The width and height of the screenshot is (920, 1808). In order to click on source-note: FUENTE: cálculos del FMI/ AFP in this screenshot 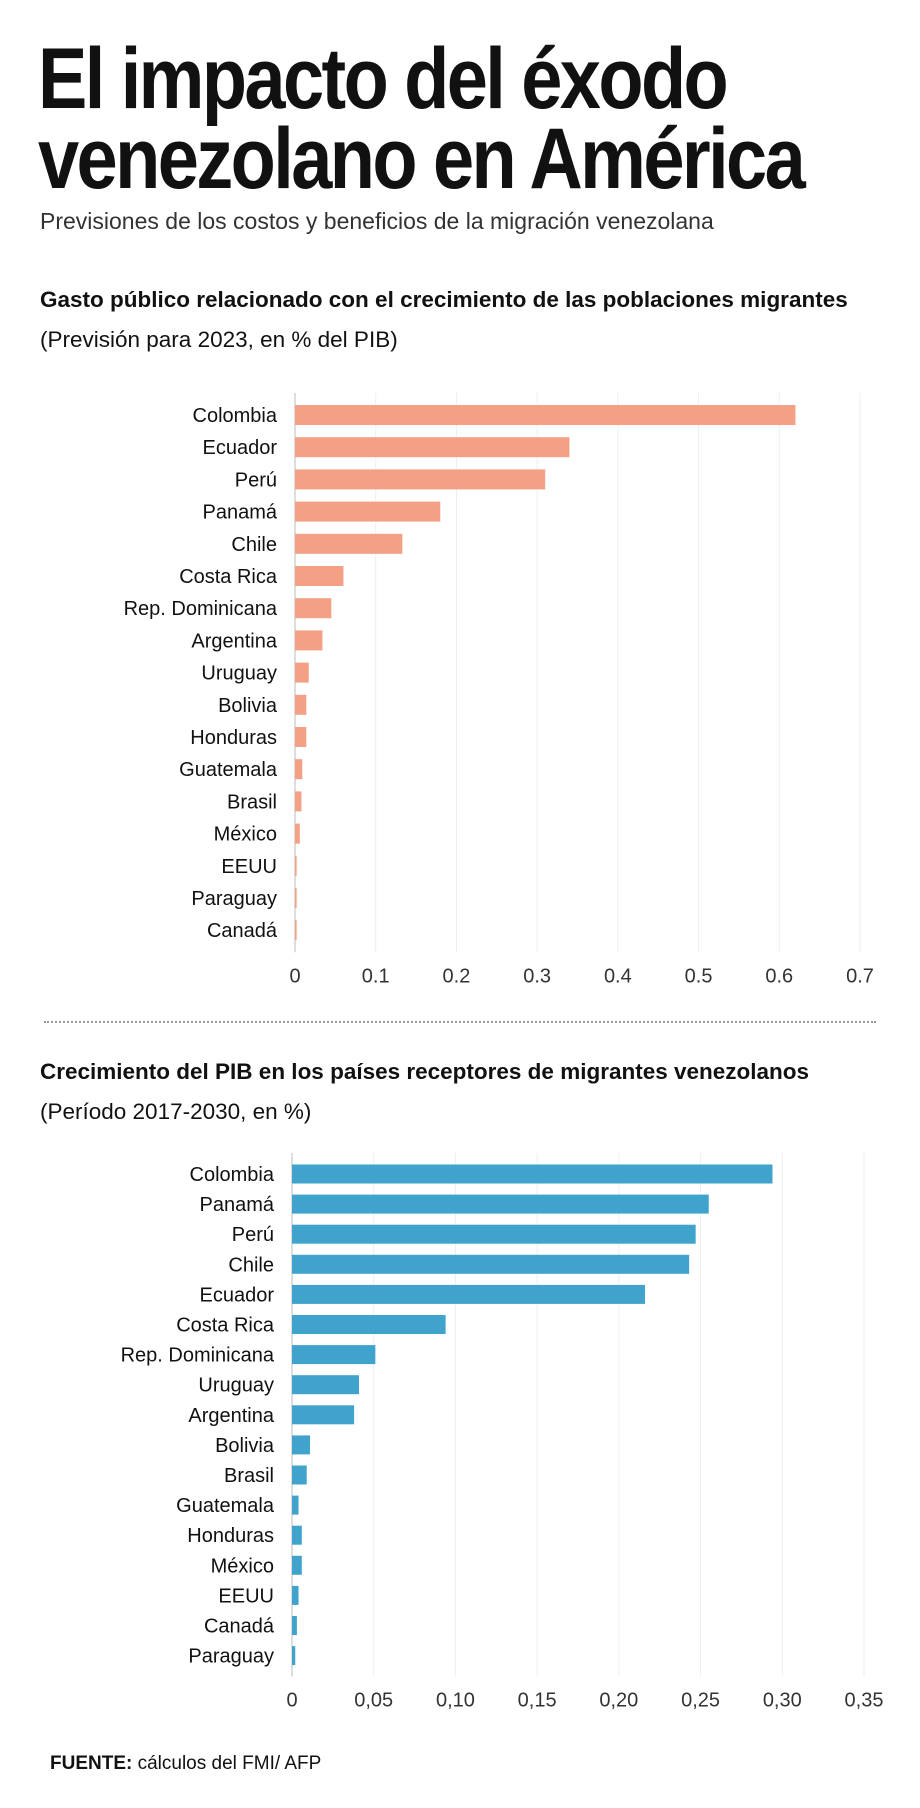, I will do `click(185, 1764)`.